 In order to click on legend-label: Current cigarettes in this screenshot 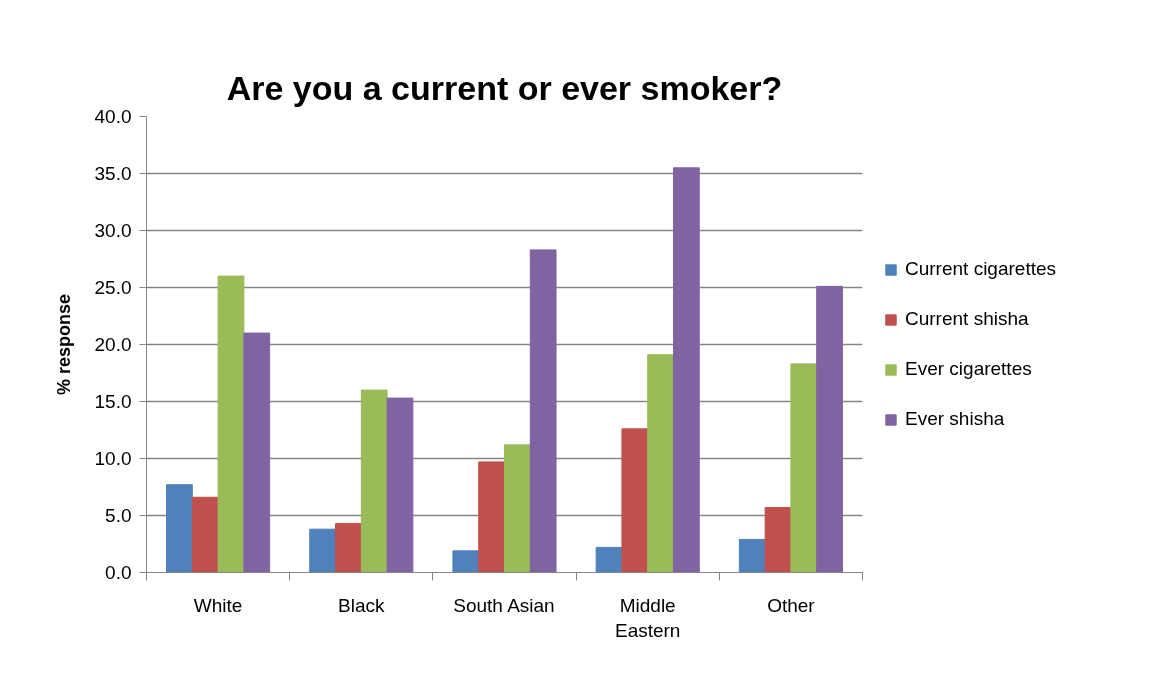, I will do `click(981, 269)`.